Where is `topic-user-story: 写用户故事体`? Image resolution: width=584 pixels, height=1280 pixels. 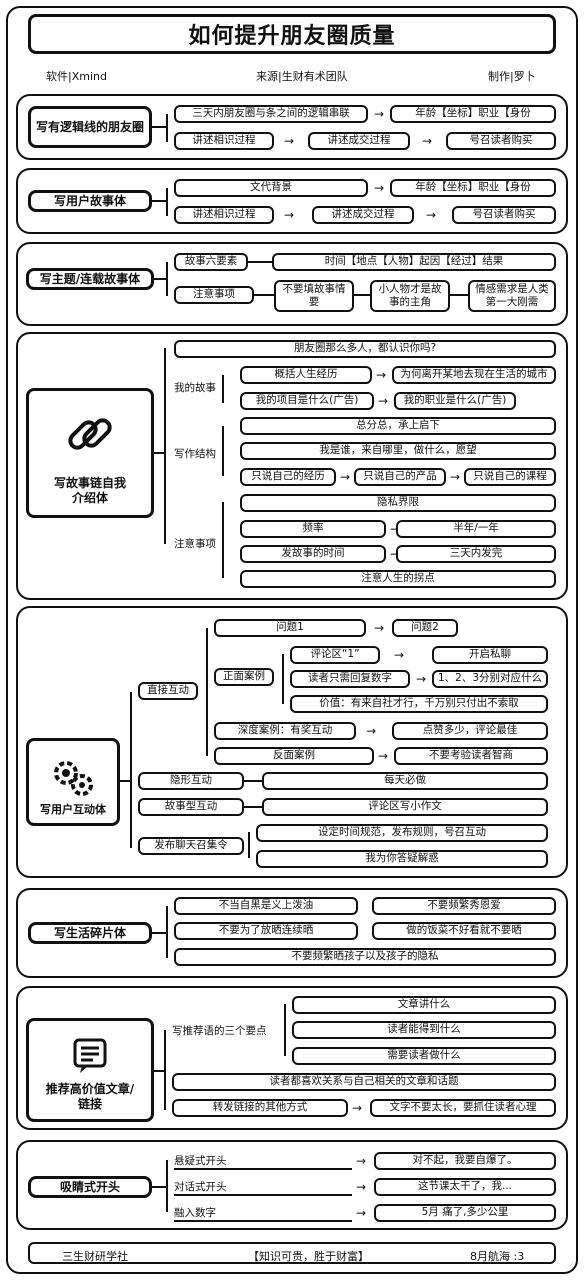 topic-user-story: 写用户故事体 is located at coordinates (90, 201).